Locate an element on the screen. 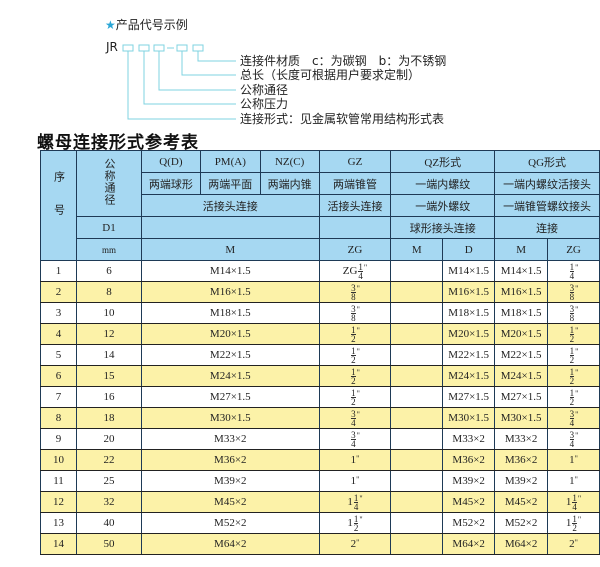 This screenshot has height=567, width=600. header-pm: PM(A) is located at coordinates (230, 161).